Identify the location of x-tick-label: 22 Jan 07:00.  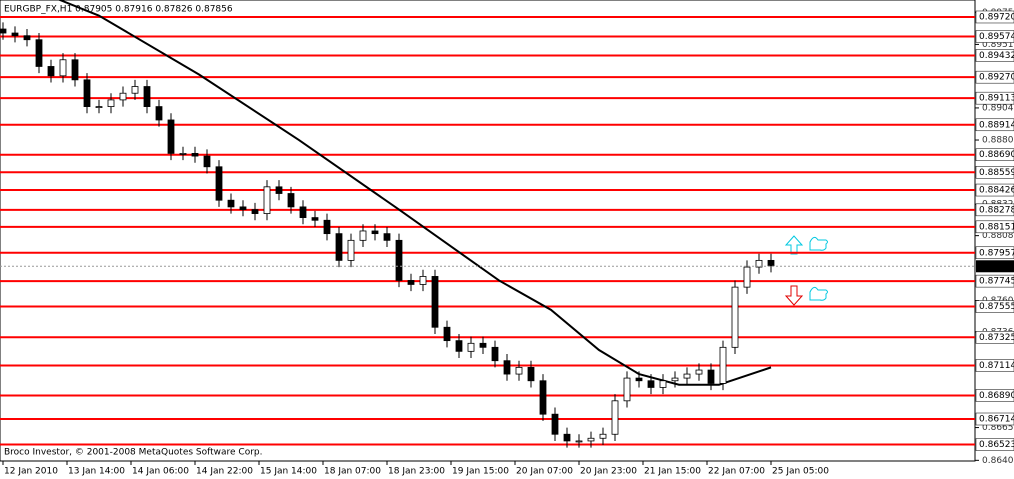
(736, 472).